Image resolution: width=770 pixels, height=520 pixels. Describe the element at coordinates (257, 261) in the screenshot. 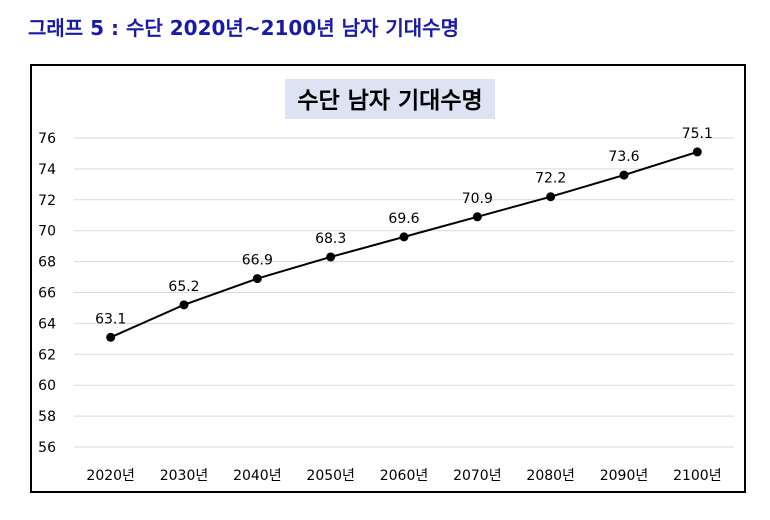

I see `data-label: 66.9` at that location.